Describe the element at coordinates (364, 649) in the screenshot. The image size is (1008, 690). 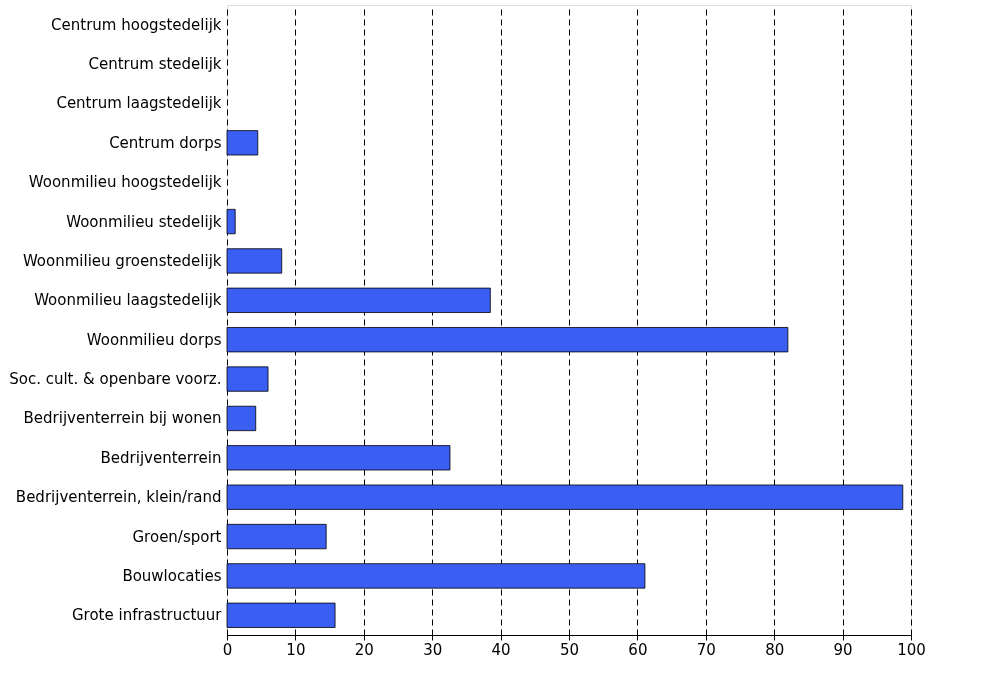
I see `x-tick-label: 20` at that location.